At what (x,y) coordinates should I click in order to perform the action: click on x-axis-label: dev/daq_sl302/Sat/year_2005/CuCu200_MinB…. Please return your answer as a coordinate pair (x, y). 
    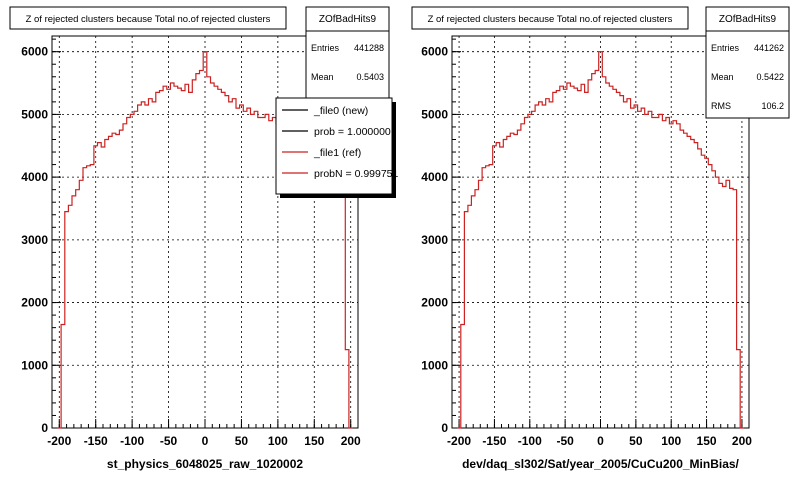
    Looking at the image, I should click on (600, 464).